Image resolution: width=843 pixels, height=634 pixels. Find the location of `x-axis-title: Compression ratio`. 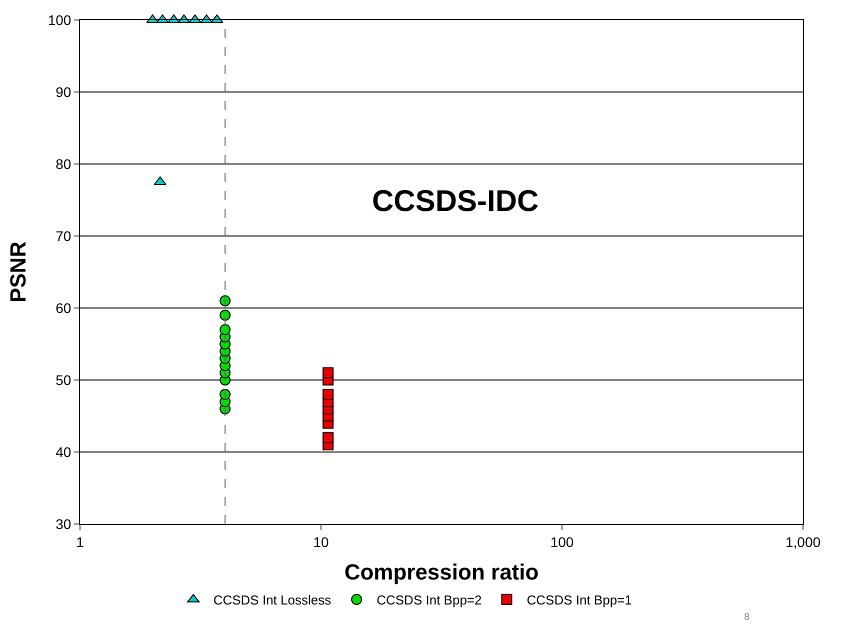

x-axis-title: Compression ratio is located at coordinates (441, 572).